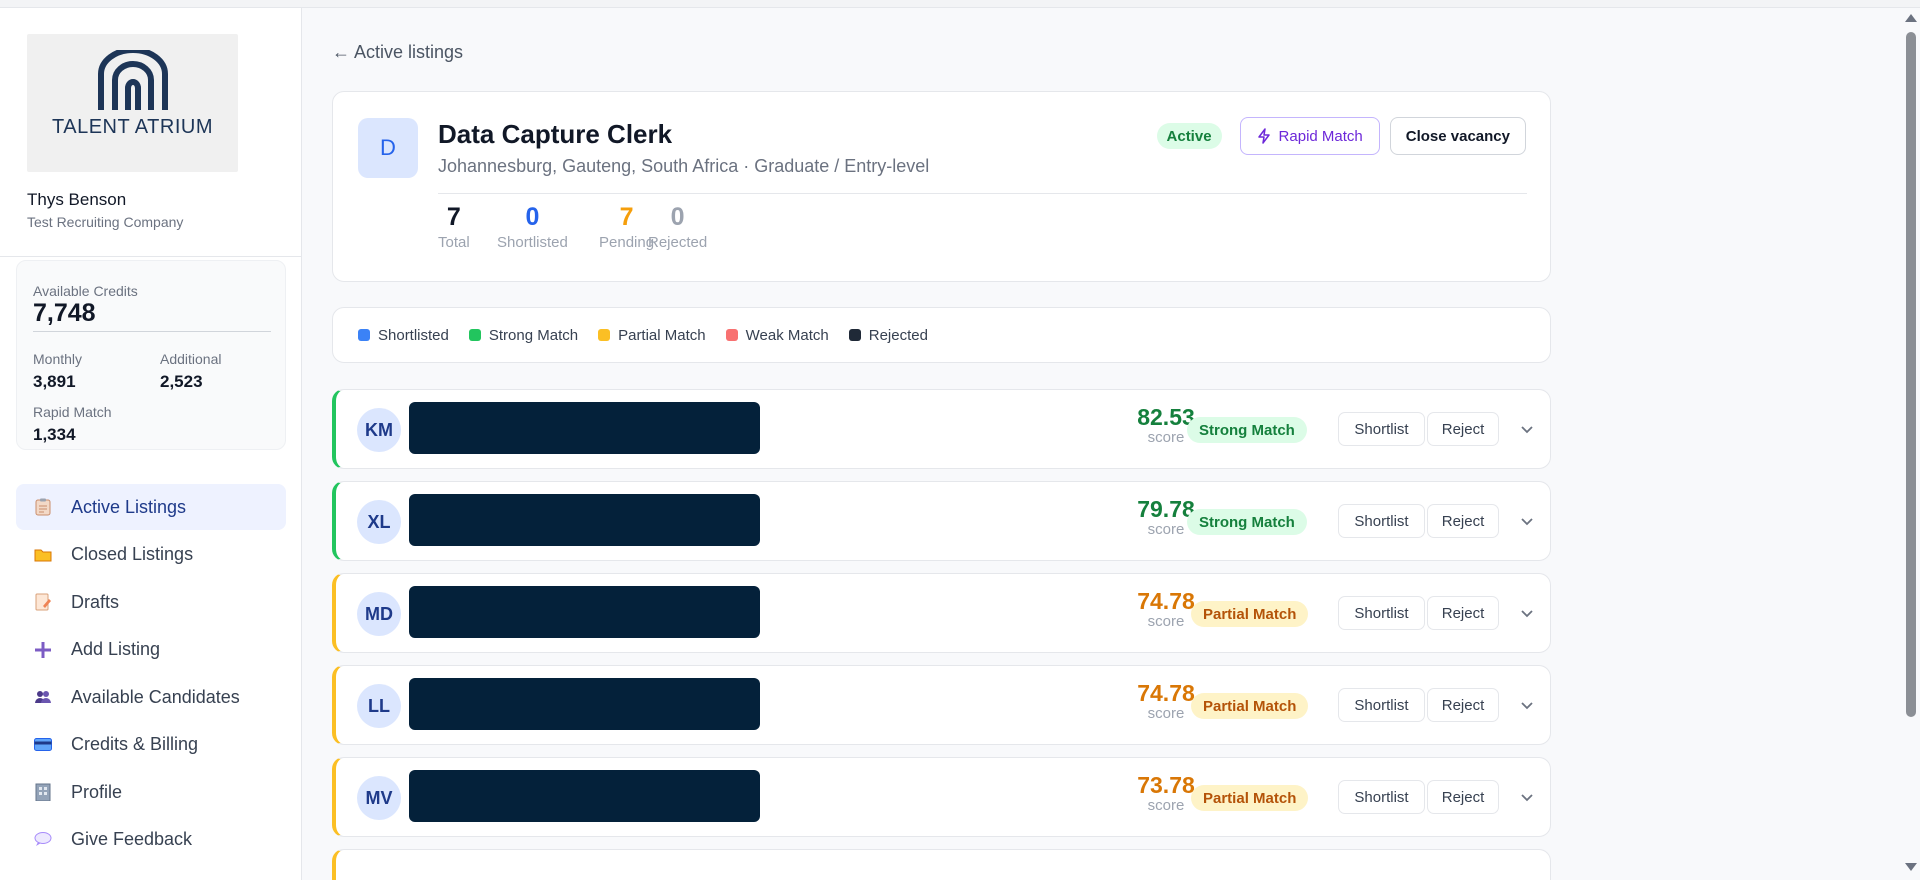 The height and width of the screenshot is (880, 1920). I want to click on rapid-match-button: Rapid Match, so click(1309, 136).